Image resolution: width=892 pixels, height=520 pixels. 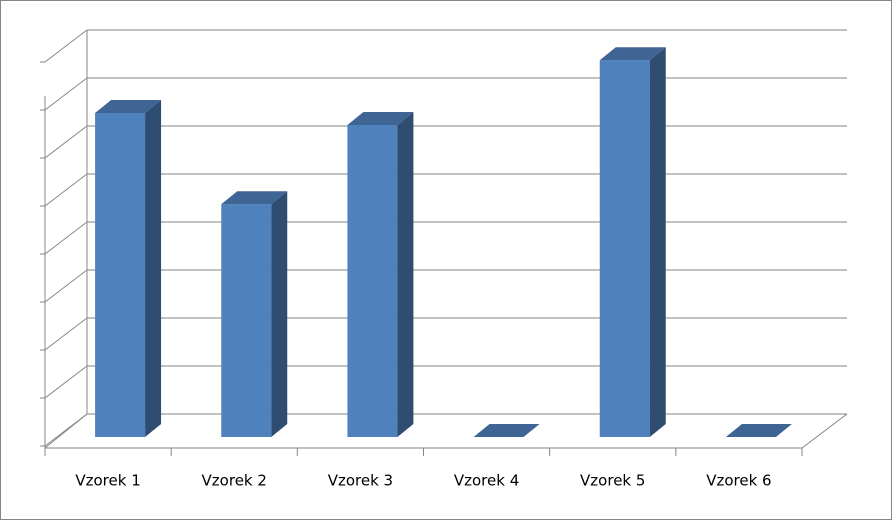 What do you see at coordinates (738, 481) in the screenshot?
I see `x-tick-label: Vzorek 6` at bounding box center [738, 481].